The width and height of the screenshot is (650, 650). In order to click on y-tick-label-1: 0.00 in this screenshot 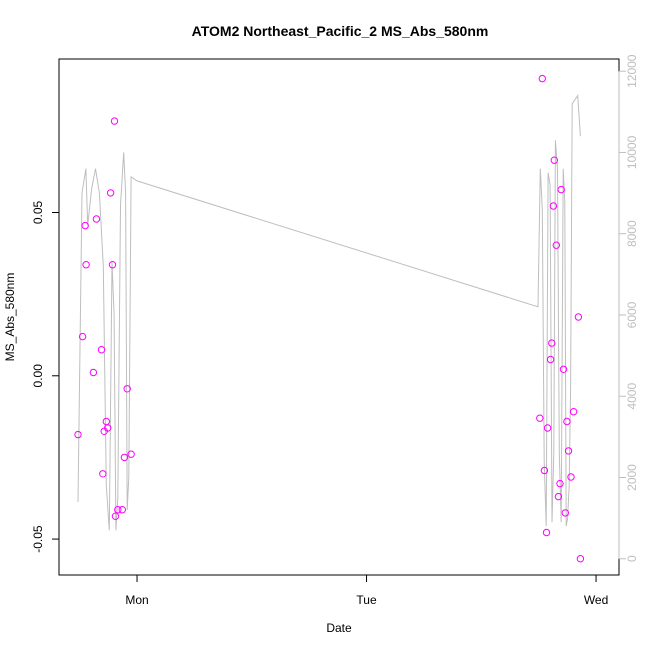, I will do `click(38, 376)`.